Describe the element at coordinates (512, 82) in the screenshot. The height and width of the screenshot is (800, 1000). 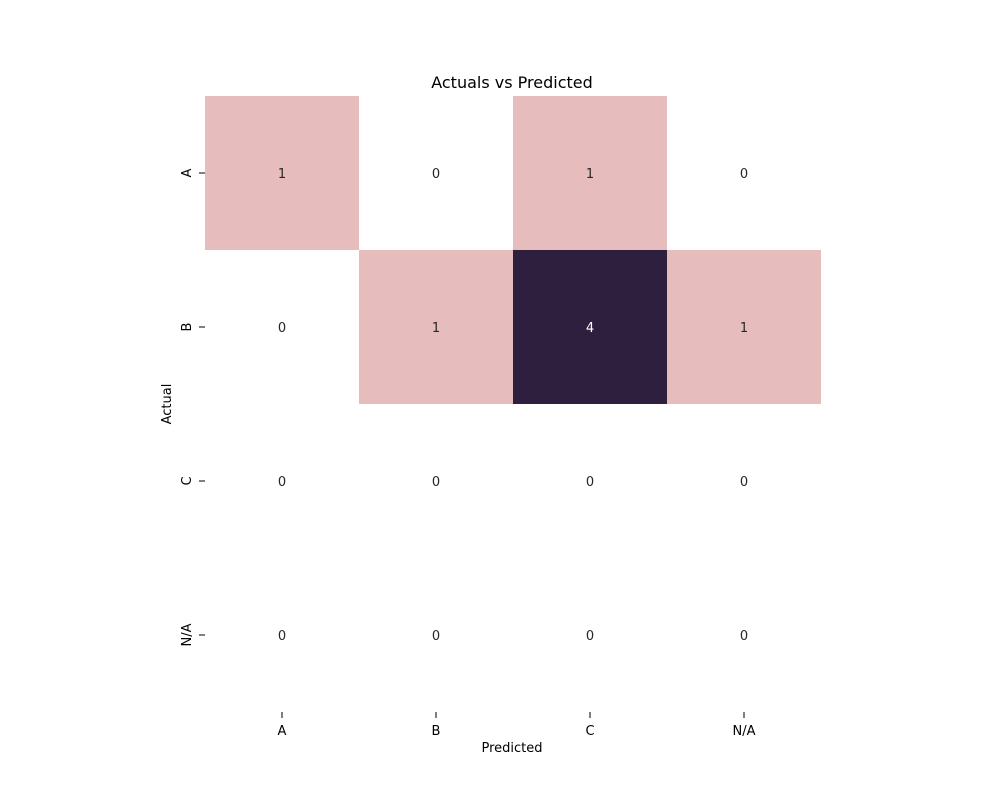
I see `chart-title: Actuals vs Predicted` at that location.